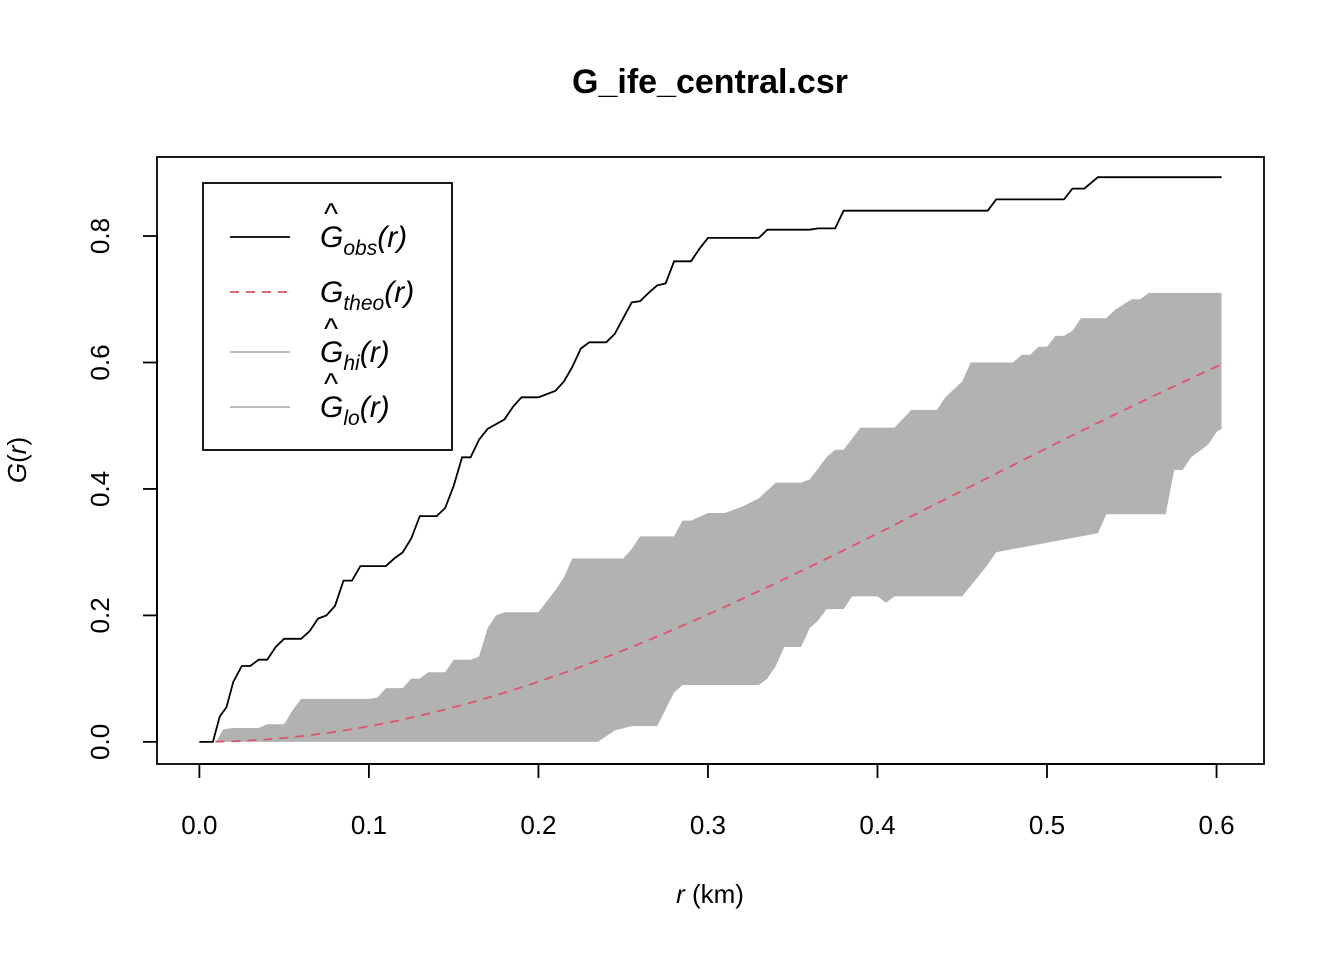 This screenshot has width=1344, height=960. What do you see at coordinates (199, 825) in the screenshot?
I see `x-tick-label: 0.0` at bounding box center [199, 825].